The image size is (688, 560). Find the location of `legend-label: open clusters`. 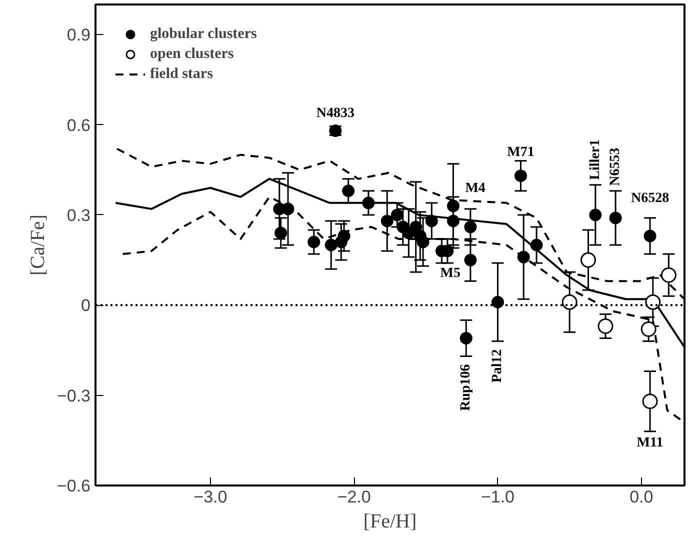

legend-label: open clusters is located at coordinates (192, 54).